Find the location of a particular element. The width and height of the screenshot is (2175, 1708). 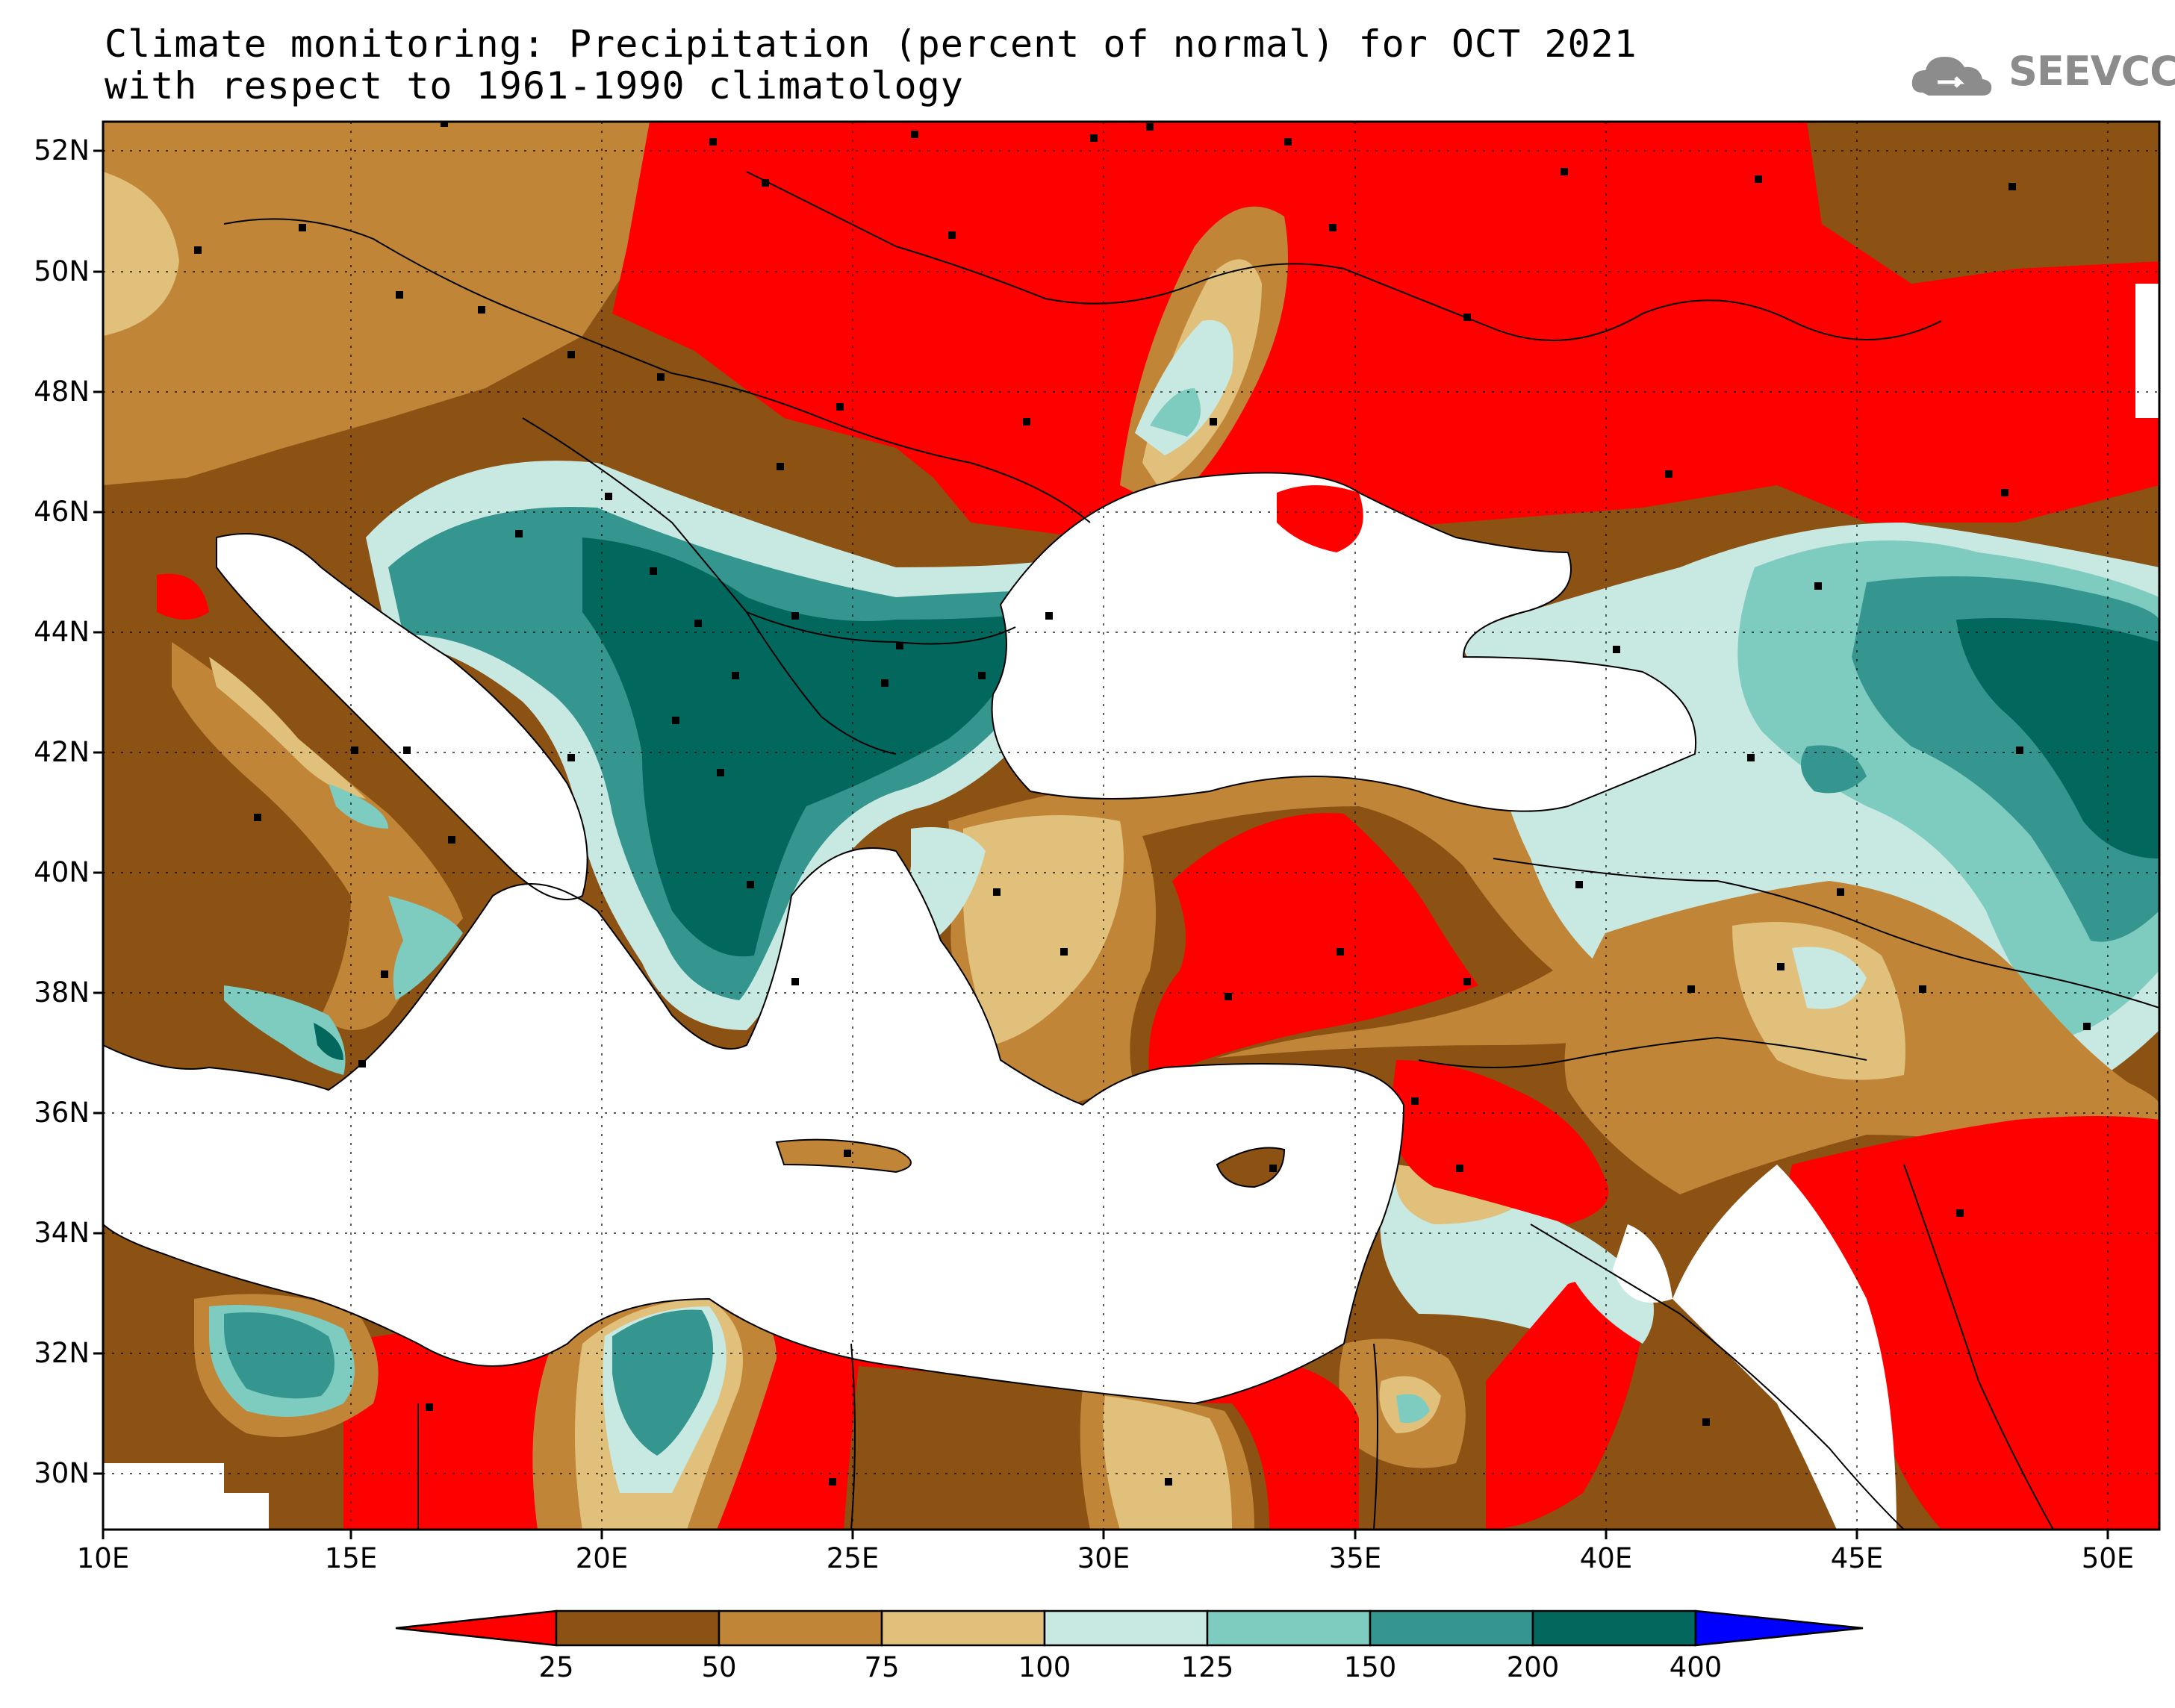

colorbar-label: 400 is located at coordinates (1696, 1667).